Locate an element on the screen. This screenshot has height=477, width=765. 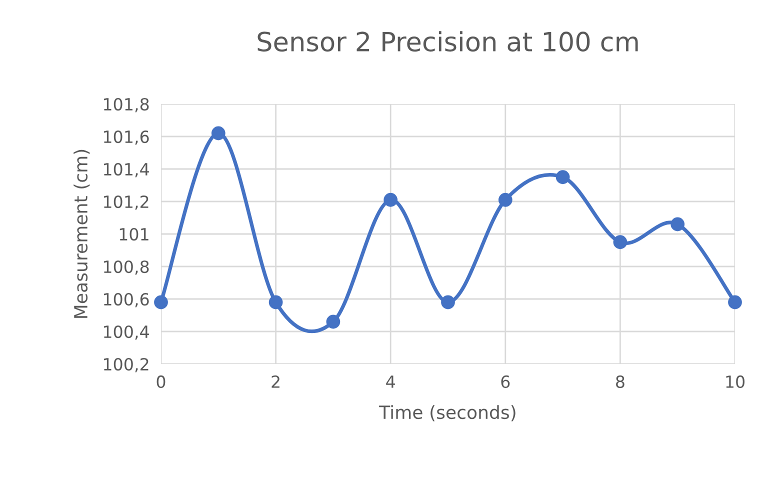
y-tick-label: 100,8 is located at coordinates (126, 267).